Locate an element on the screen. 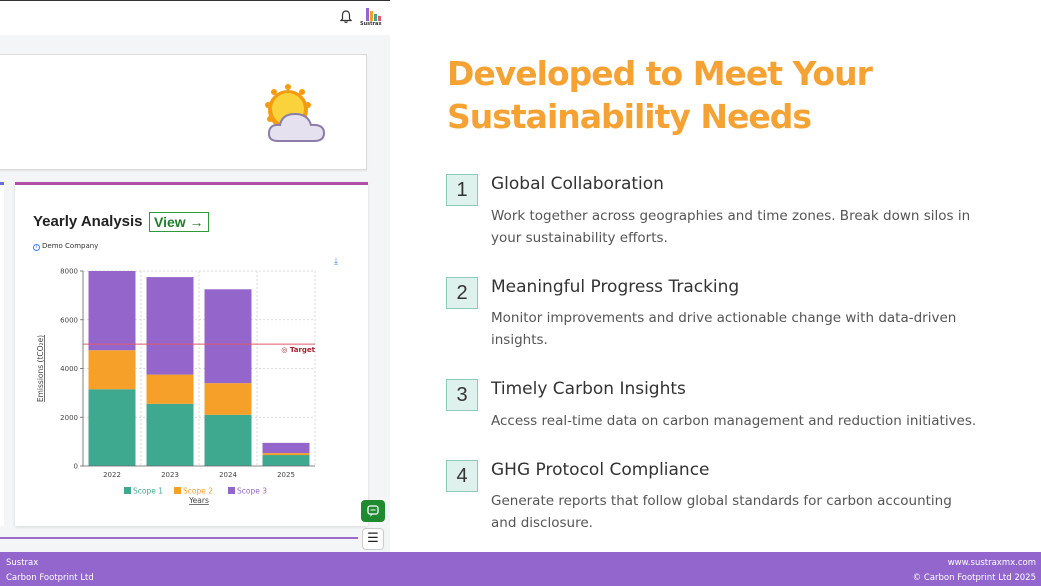 The width and height of the screenshot is (1041, 586). partly-cloudy-icon is located at coordinates (295, 113).